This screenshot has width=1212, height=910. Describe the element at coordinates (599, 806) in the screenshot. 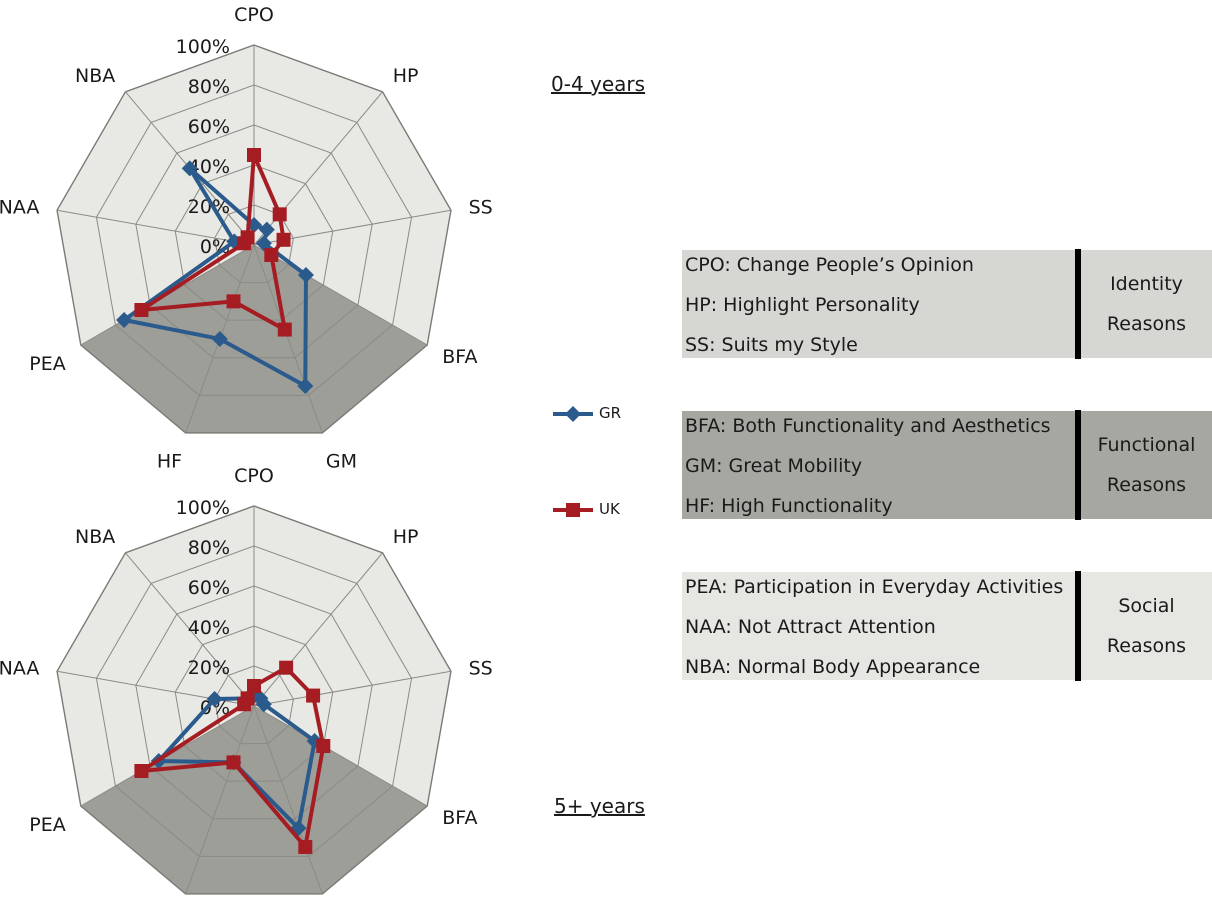

I see `period-label-5-plus-years: 5+ years` at that location.